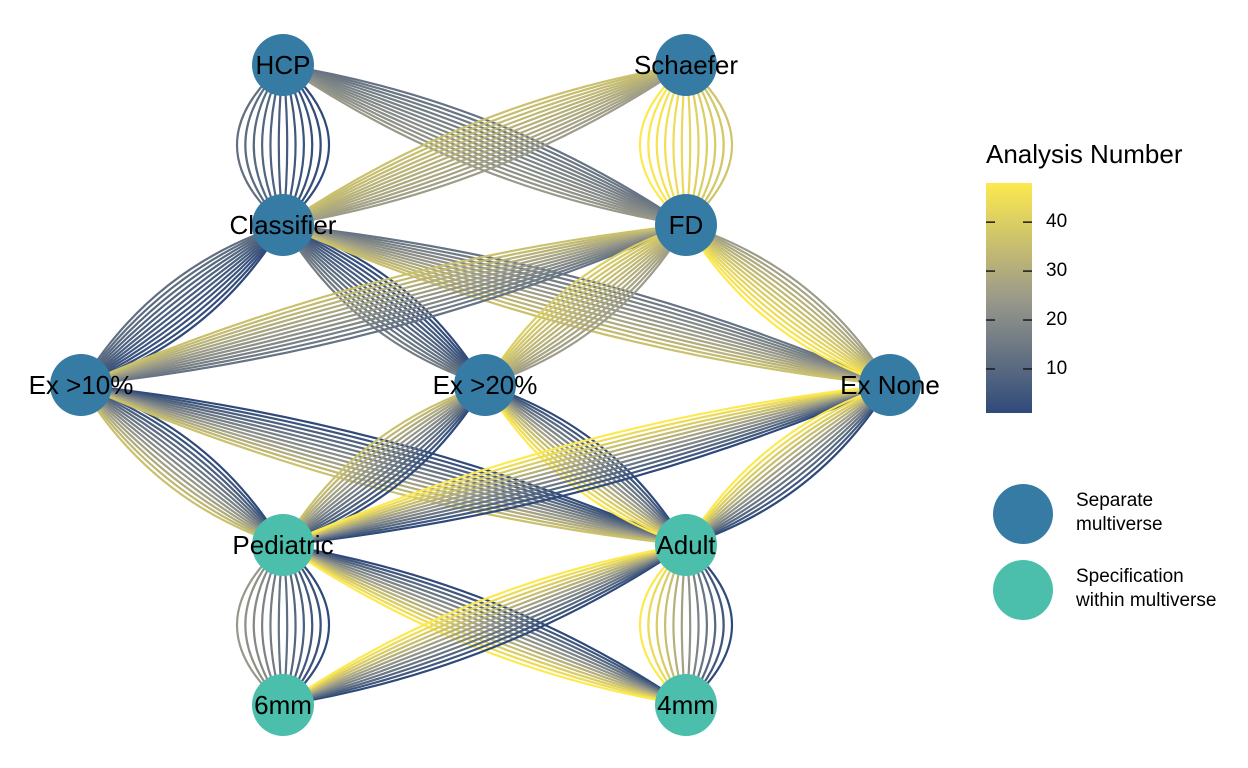 The image size is (1248, 768). I want to click on node-label-exnone: Ex None, so click(890, 385).